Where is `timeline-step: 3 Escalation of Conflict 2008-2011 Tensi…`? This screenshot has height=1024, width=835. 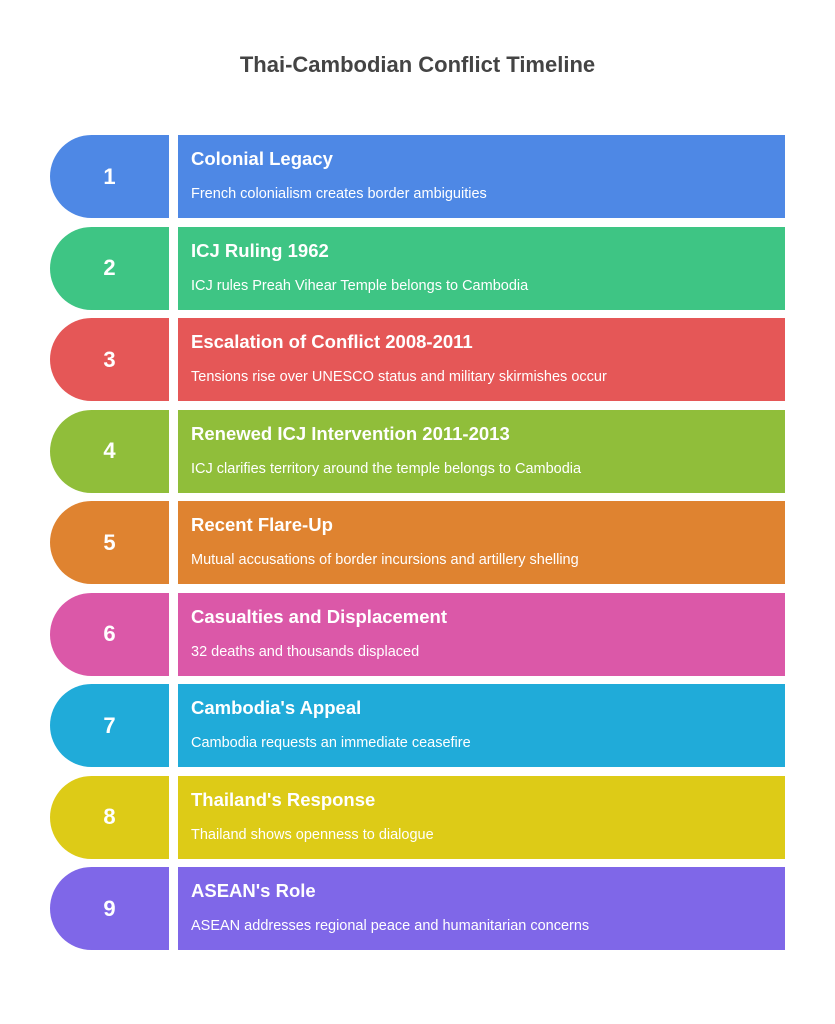
timeline-step: 3 Escalation of Conflict 2008-2011 Tensi… is located at coordinates (417, 359).